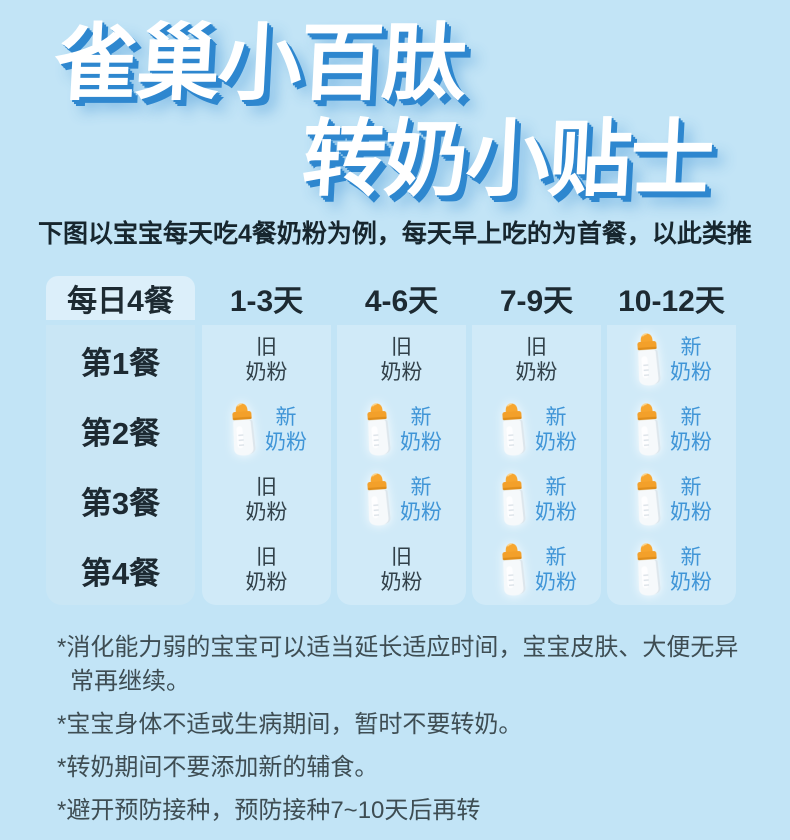  What do you see at coordinates (398, 664) in the screenshot?
I see `note-item: *消化能力弱的宝宝可以适当延长适应时间，宝宝皮肤、大便无异常再继续。` at bounding box center [398, 664].